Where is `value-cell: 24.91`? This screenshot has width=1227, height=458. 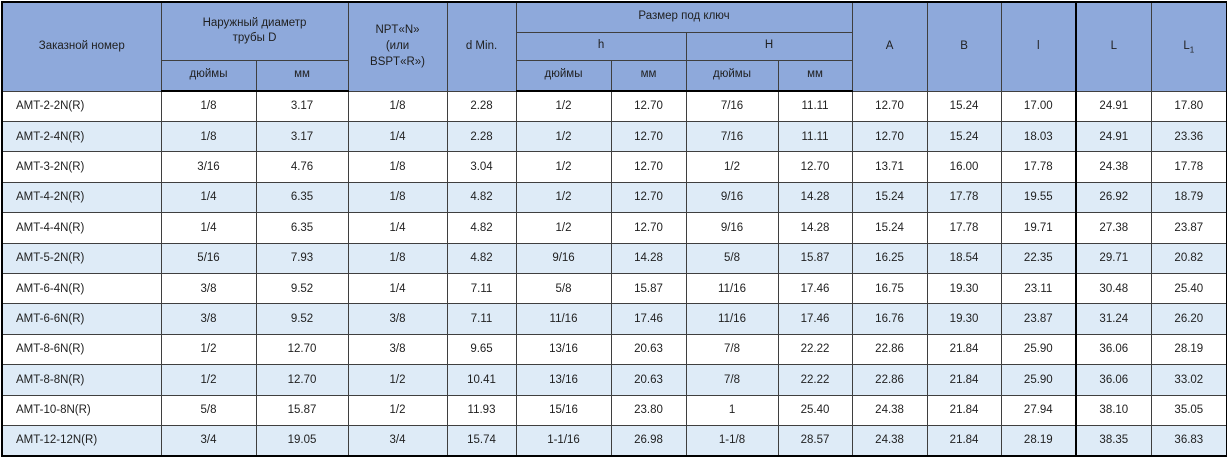
value-cell: 24.91 is located at coordinates (1113, 136).